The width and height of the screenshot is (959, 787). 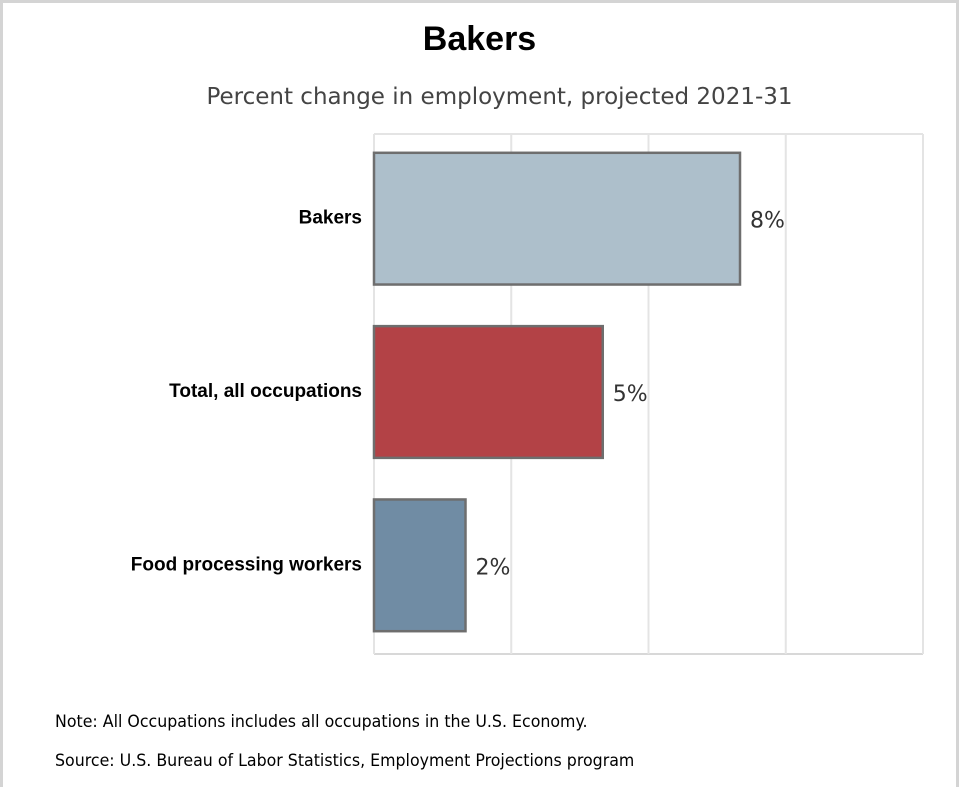 I want to click on value-label: 8%, so click(x=767, y=221).